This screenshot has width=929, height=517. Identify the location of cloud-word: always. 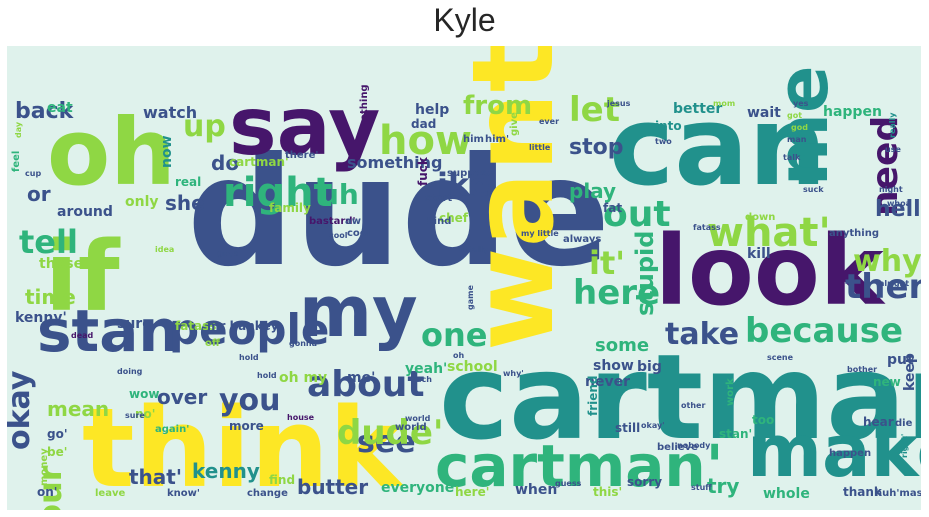
(582, 239).